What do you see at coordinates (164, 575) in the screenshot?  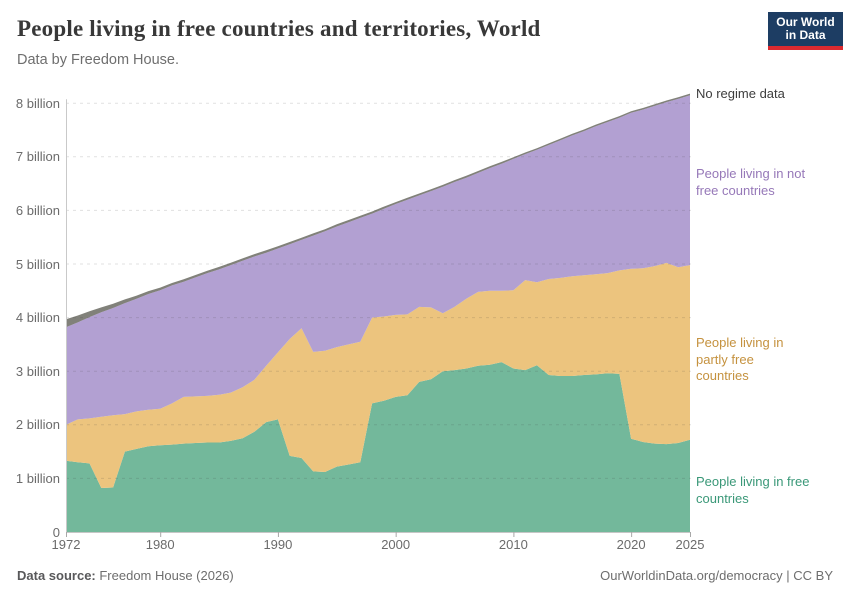 I see `data-source-value: Freedom House (2026)` at bounding box center [164, 575].